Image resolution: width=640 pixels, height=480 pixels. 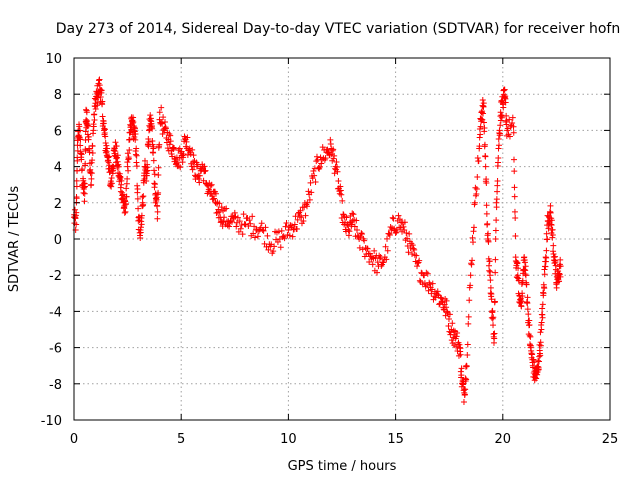 What do you see at coordinates (395, 439) in the screenshot?
I see `x-tick-label: 15` at bounding box center [395, 439].